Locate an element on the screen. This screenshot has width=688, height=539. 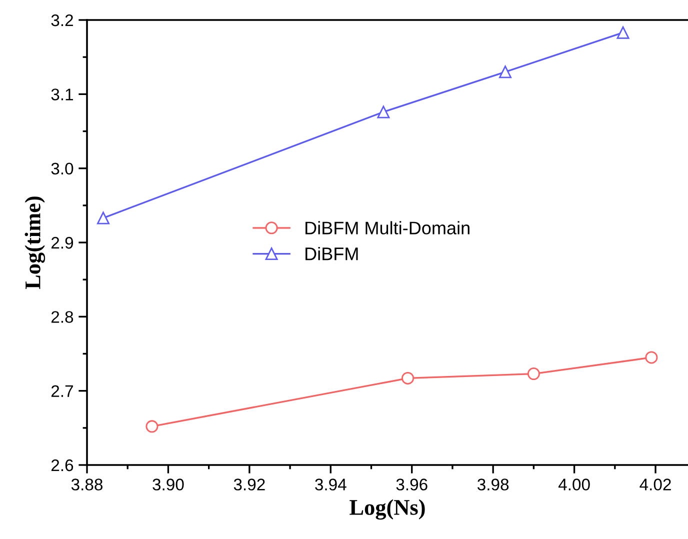
x-tick-label: 3.96 is located at coordinates (412, 484).